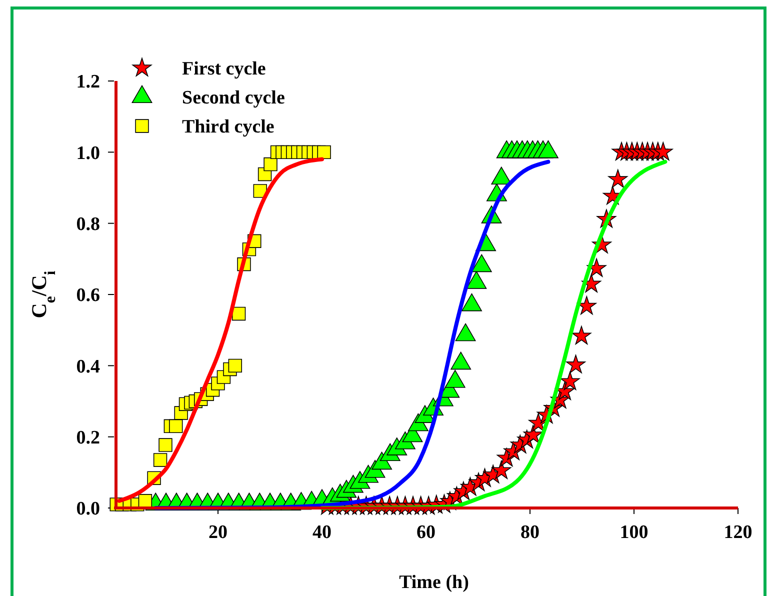 The height and width of the screenshot is (596, 773). What do you see at coordinates (88, 295) in the screenshot?
I see `y-tick-label: 0.6` at bounding box center [88, 295].